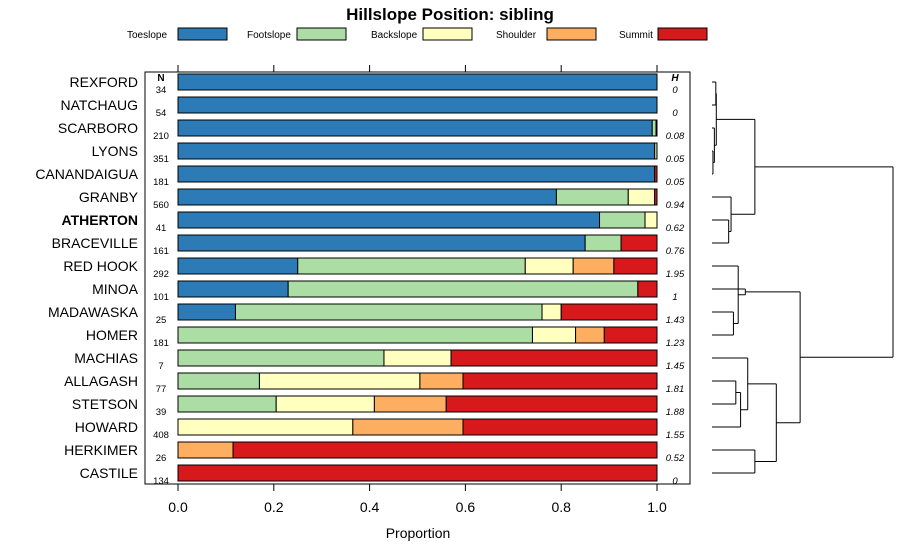 Image resolution: width=900 pixels, height=560 pixels. What do you see at coordinates (675, 320) in the screenshot?
I see `h-value: 1.43` at bounding box center [675, 320].